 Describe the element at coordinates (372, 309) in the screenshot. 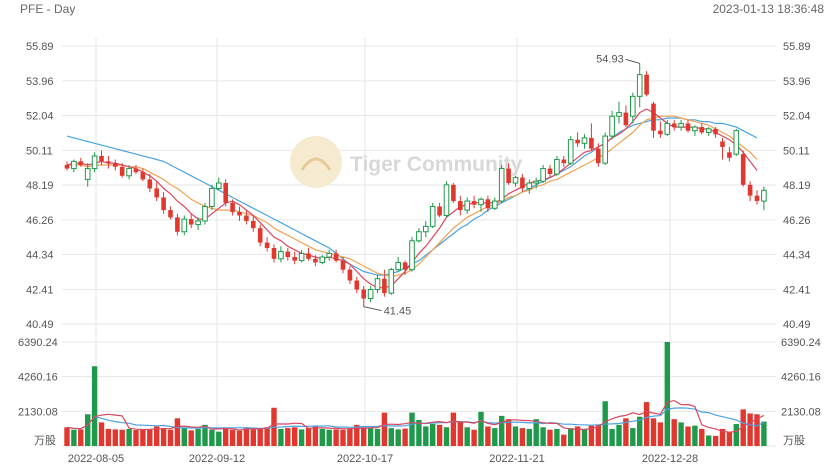

I see `low-marker-line` at that location.